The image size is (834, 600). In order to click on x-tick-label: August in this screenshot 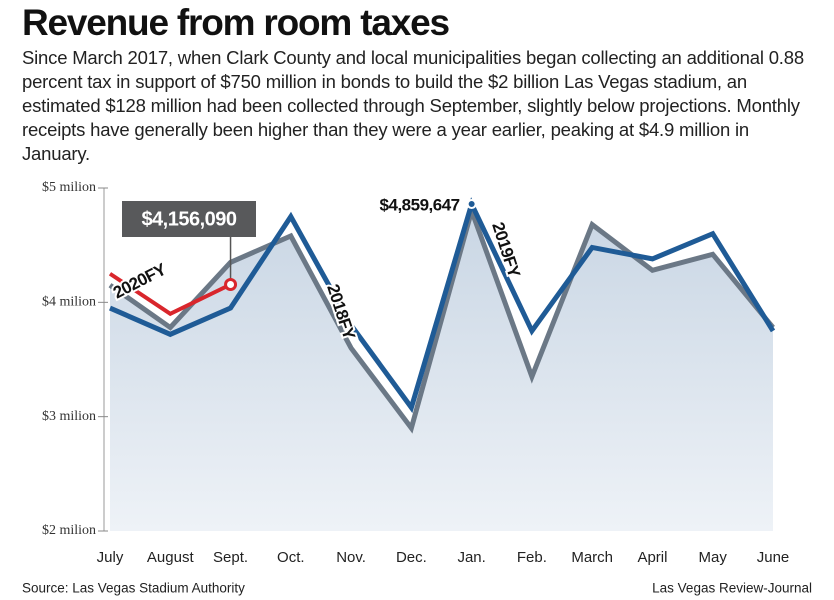, I will do `click(171, 557)`.